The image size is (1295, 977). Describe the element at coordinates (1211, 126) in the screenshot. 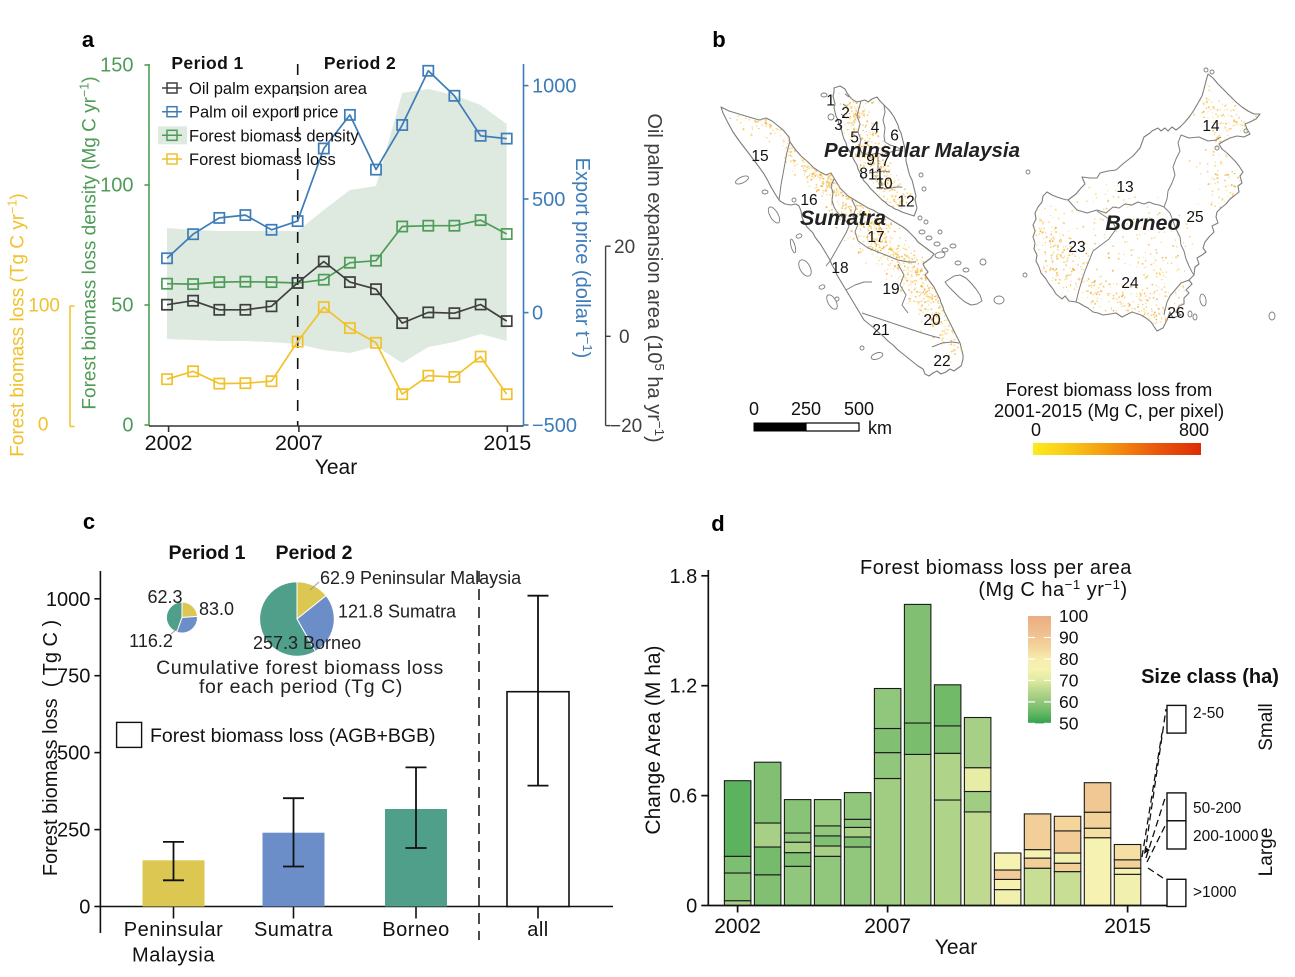

I see `svg-text: 14` at that location.